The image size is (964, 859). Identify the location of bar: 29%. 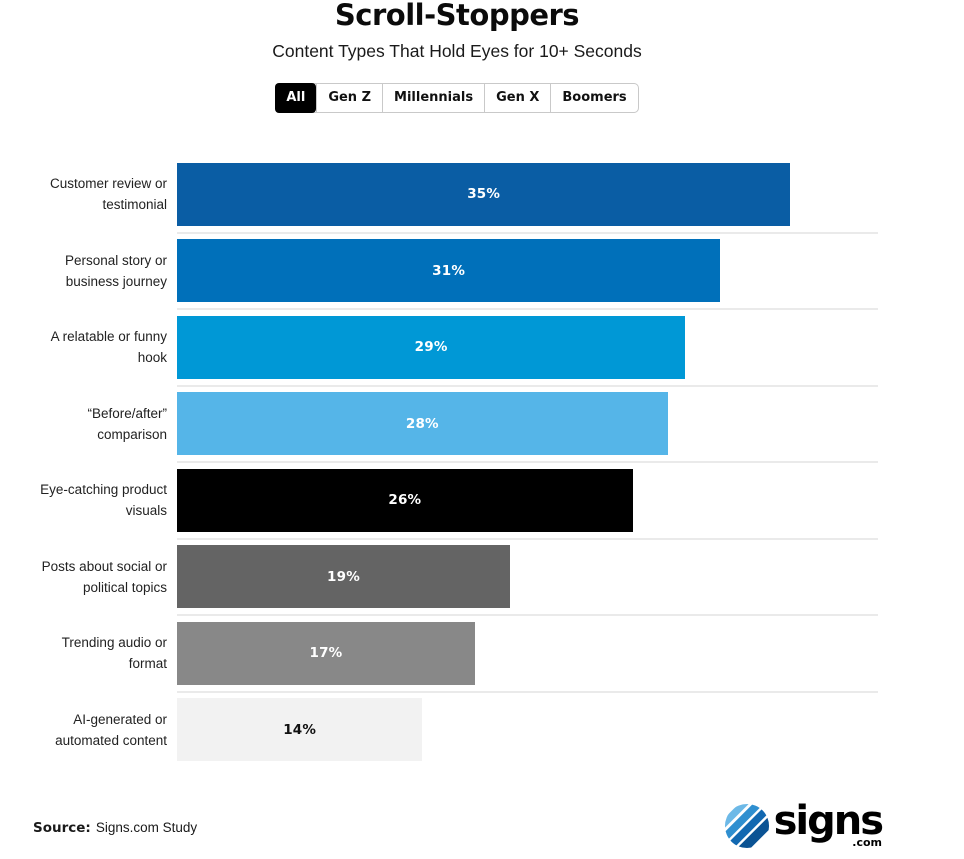
(431, 347).